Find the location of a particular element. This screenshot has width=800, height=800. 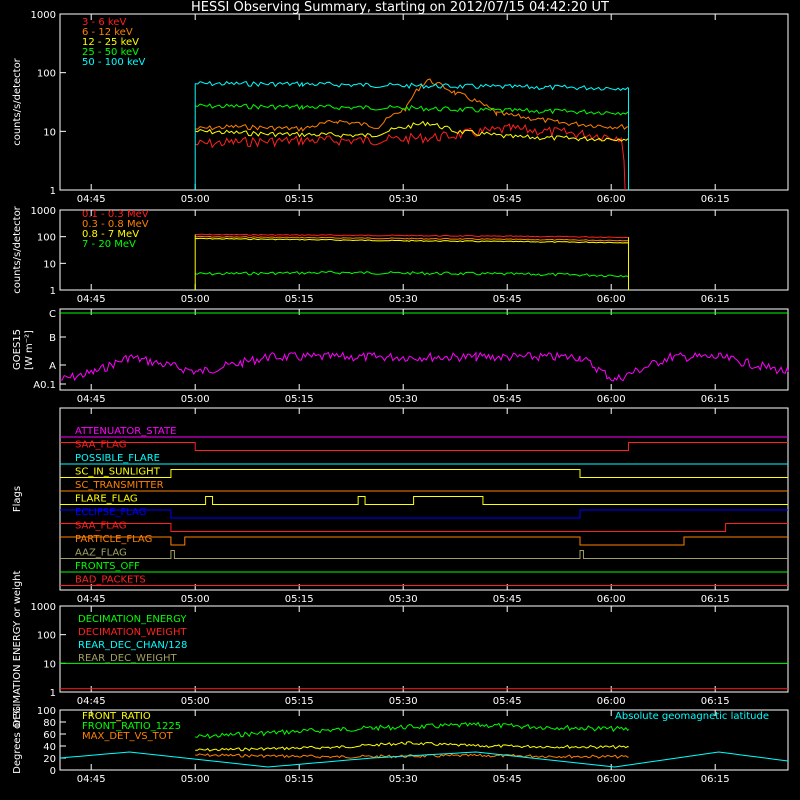

x-tick-label-goes: 06:00 is located at coordinates (611, 399).